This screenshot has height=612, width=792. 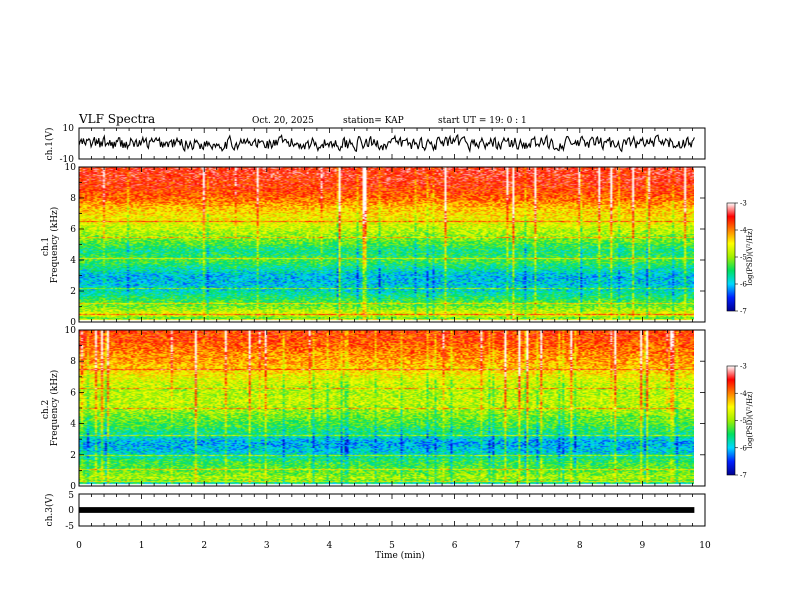 I want to click on ch2-ylabel-channel: ch.2, so click(x=46, y=409).